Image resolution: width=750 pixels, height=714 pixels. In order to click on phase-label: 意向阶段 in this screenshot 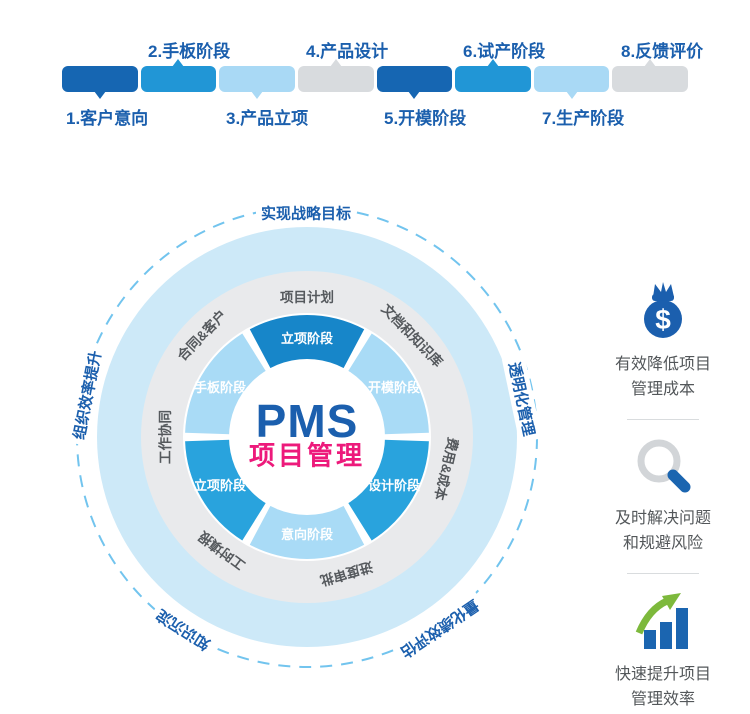, I will do `click(307, 534)`.